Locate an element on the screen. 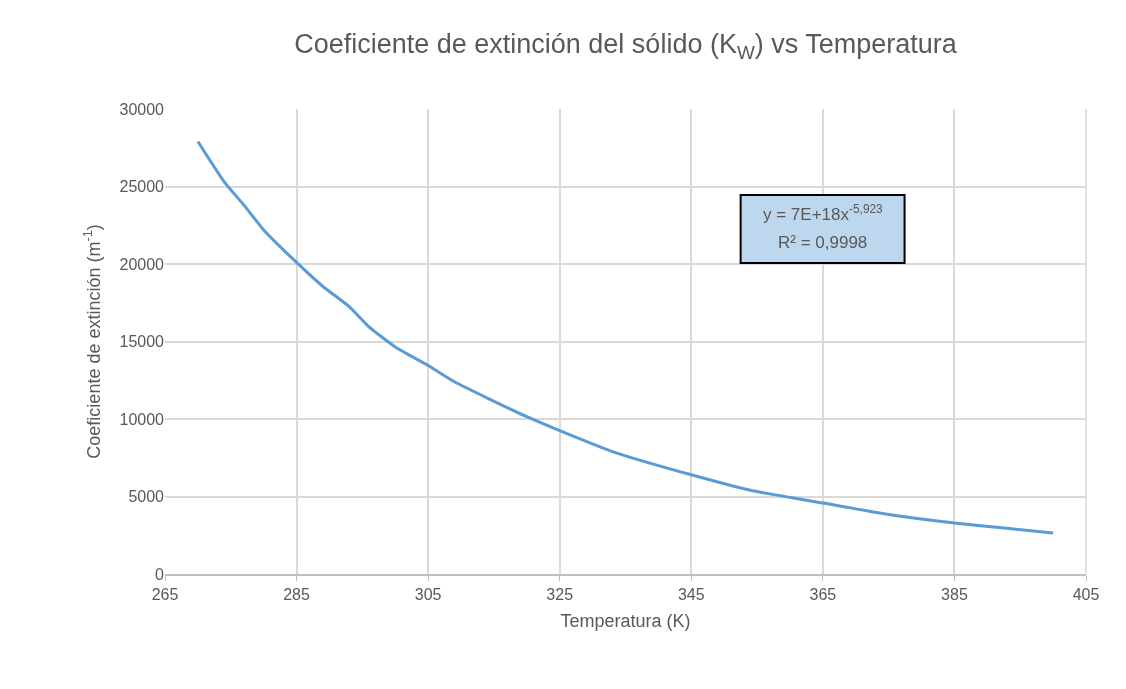 The image size is (1126, 689). x-tick-label: 365 is located at coordinates (823, 594).